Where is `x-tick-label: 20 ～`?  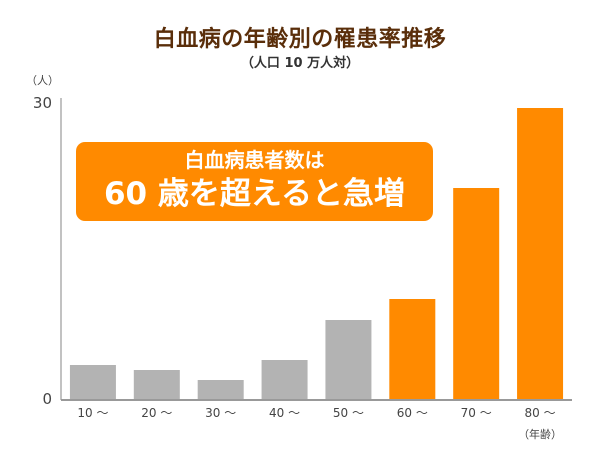 x-tick-label: 20 ～ is located at coordinates (156, 413).